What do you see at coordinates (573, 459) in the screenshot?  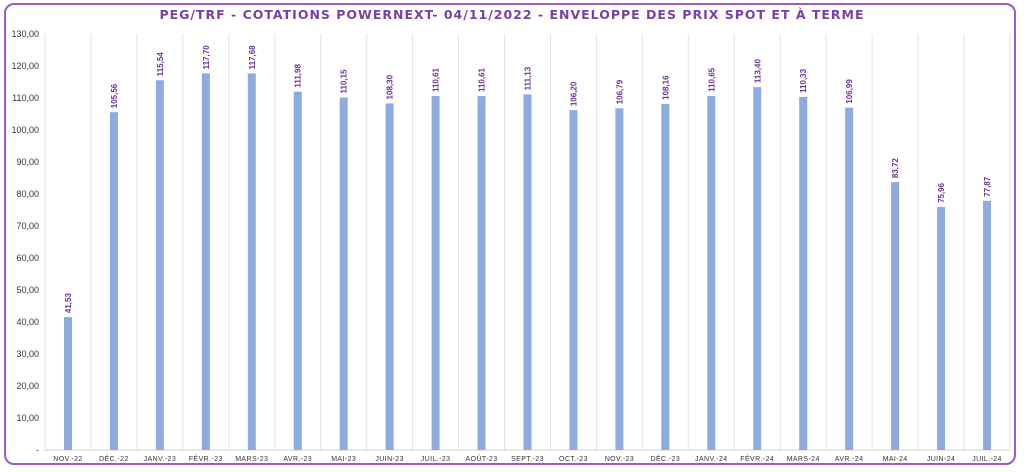 I see `x-tick-label: OCT.-23` at bounding box center [573, 459].